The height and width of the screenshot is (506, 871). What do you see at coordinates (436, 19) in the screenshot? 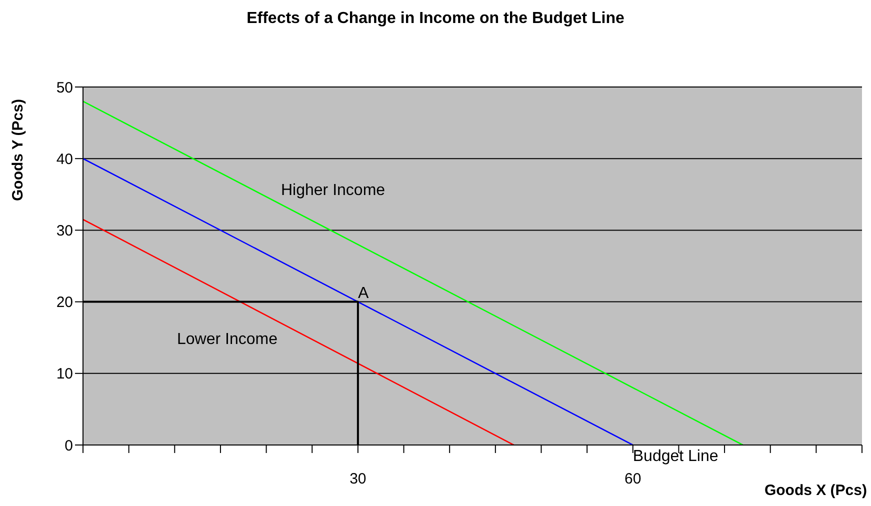
I see `chart-title: Effects of a Change in Income on the Budget Line` at bounding box center [436, 19].